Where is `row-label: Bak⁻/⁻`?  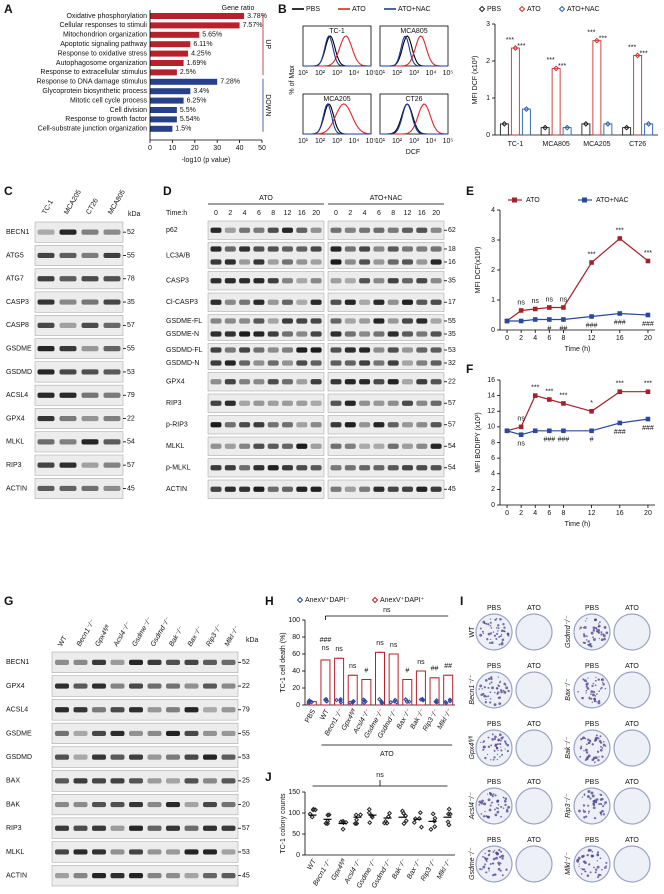 row-label: Bak⁻/⁻ is located at coordinates (568, 747).